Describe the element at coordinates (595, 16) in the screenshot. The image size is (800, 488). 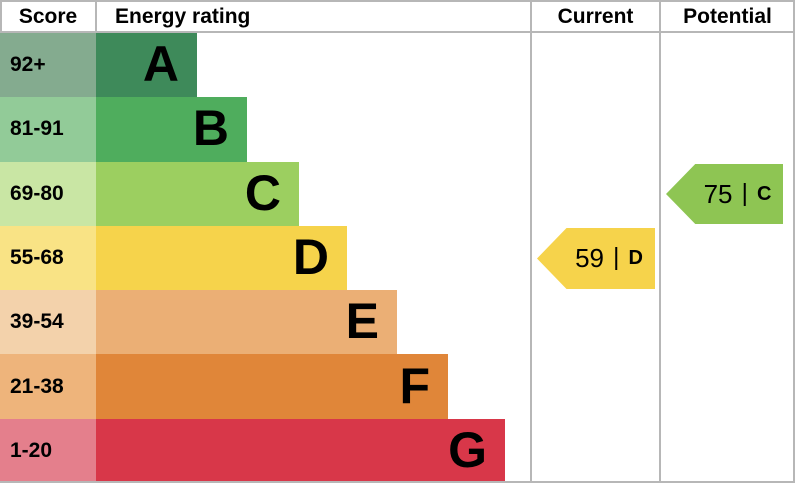
I see `current-column-header: Current` at that location.